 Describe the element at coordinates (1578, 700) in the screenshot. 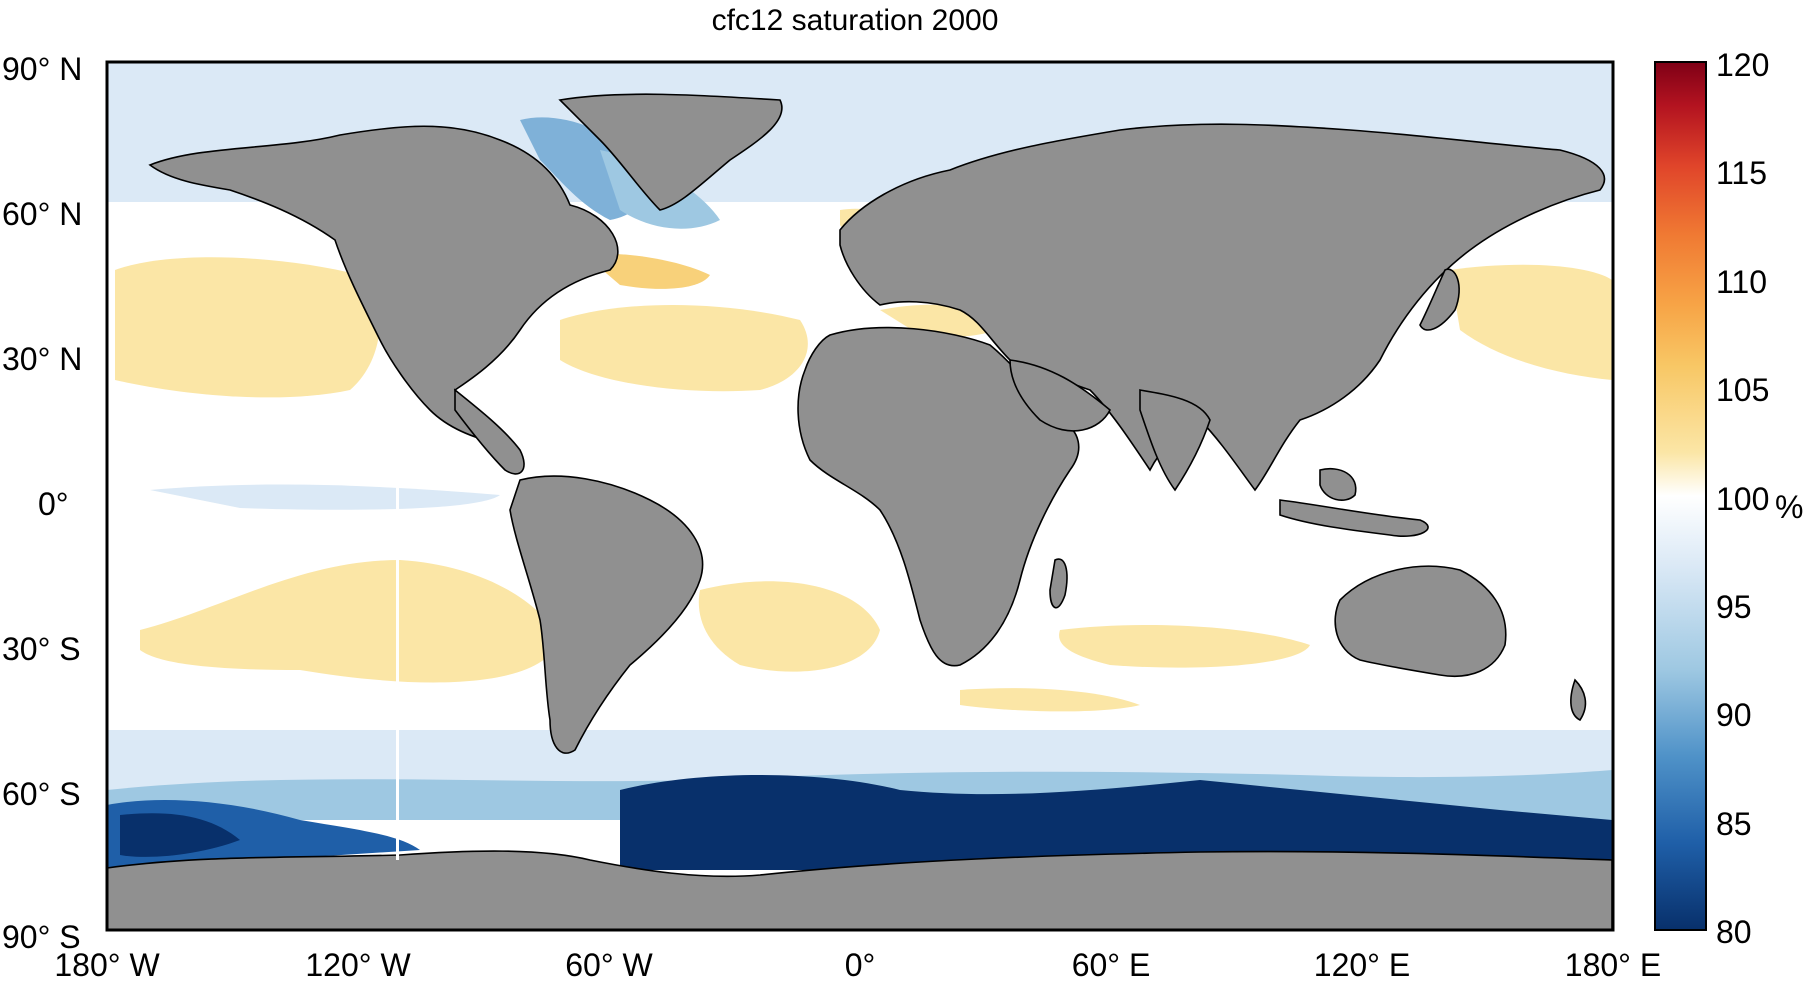

I see `new-zealand-land` at that location.